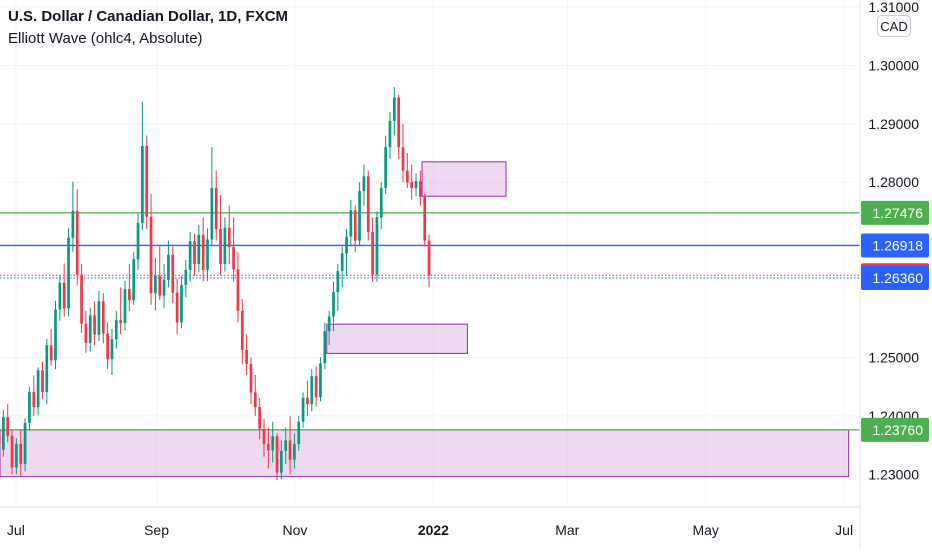 The width and height of the screenshot is (932, 555). What do you see at coordinates (897, 213) in the screenshot?
I see `price-label-text: 1.27476` at bounding box center [897, 213].